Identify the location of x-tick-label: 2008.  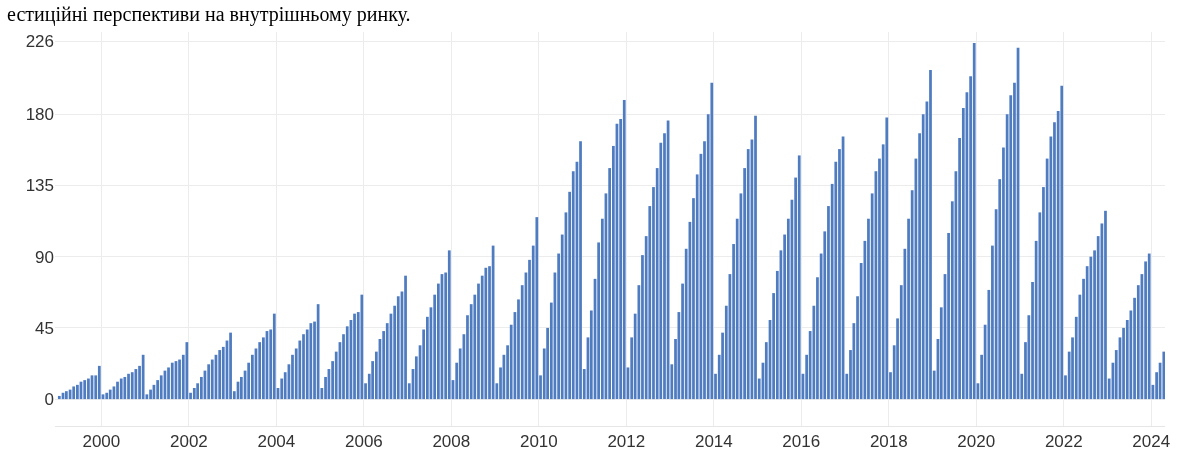
(451, 442).